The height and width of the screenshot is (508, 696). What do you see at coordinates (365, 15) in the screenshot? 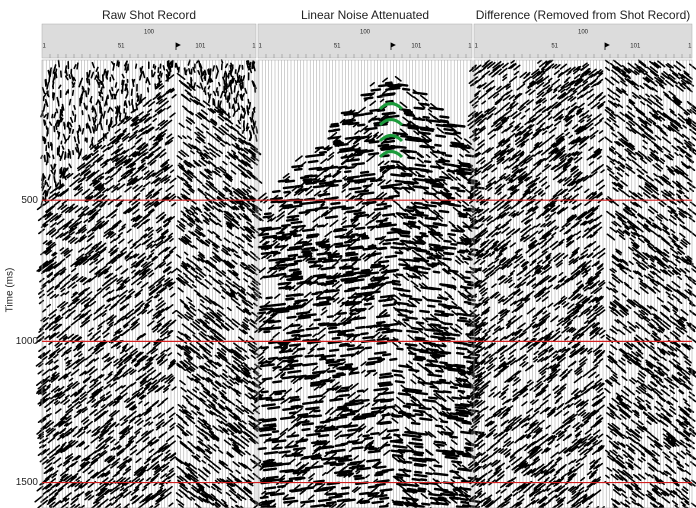
I see `panel-title: Linear Noise Attenuated` at bounding box center [365, 15].